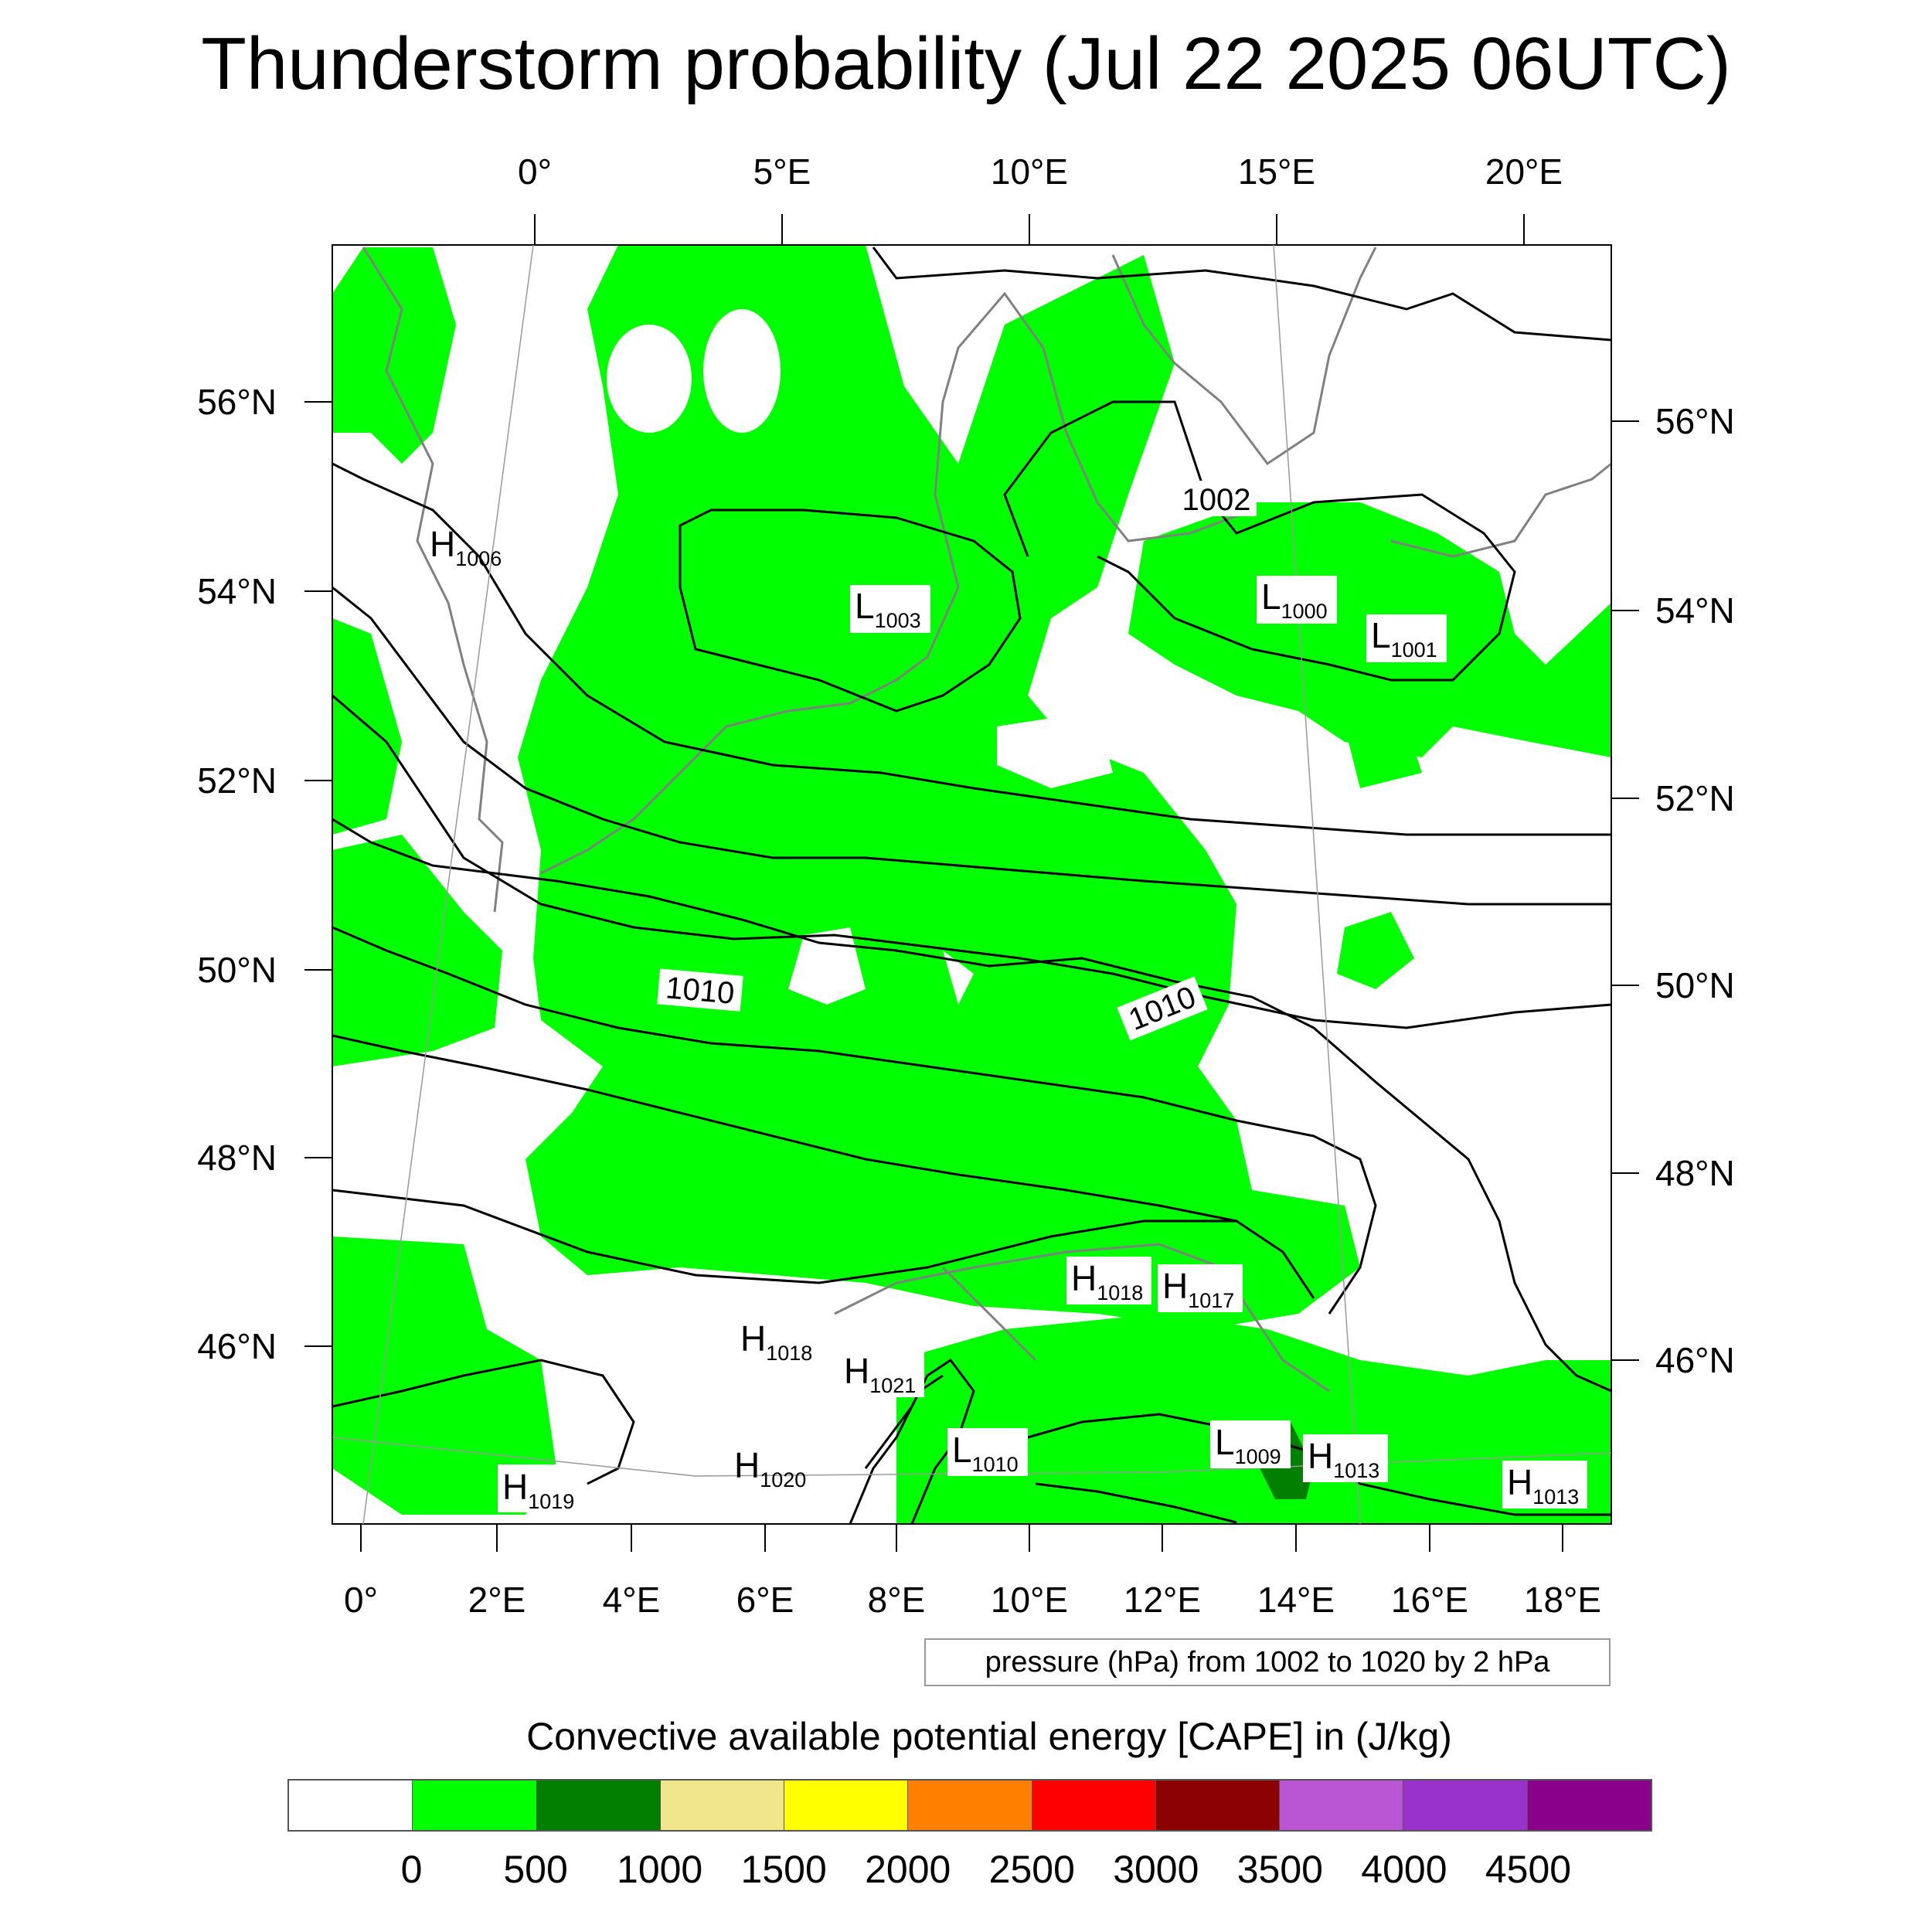  Describe the element at coordinates (535, 1870) in the screenshot. I see `colorbar-tick-label: 500` at that location.